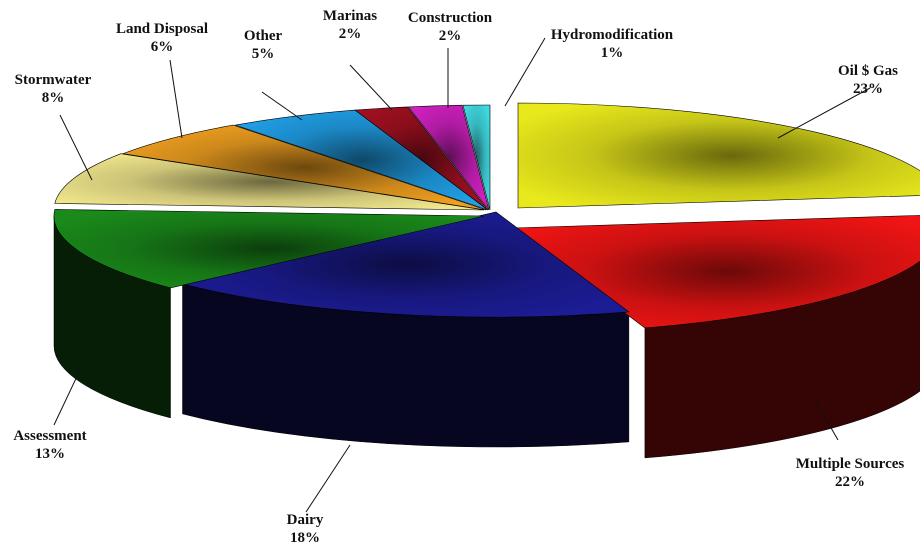 Image resolution: width=920 pixels, height=554 pixels. Describe the element at coordinates (450, 18) in the screenshot. I see `slice-label-construction: Construction` at that location.